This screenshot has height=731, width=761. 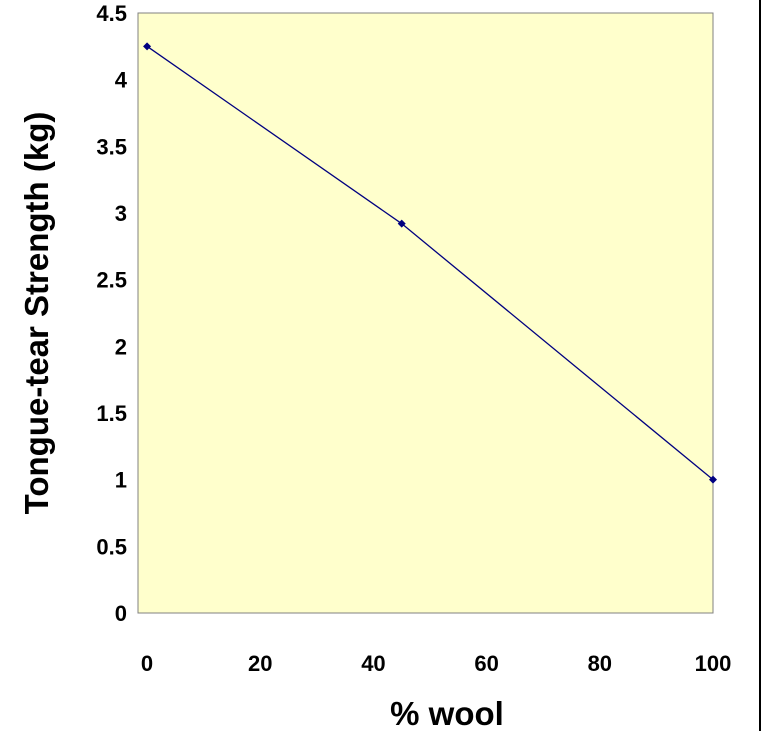 What do you see at coordinates (111, 313) in the screenshot?
I see `y-axis-ticks: 0 0.5 1 1.5 2 2.5 3 3.5 4 4.5` at bounding box center [111, 313].